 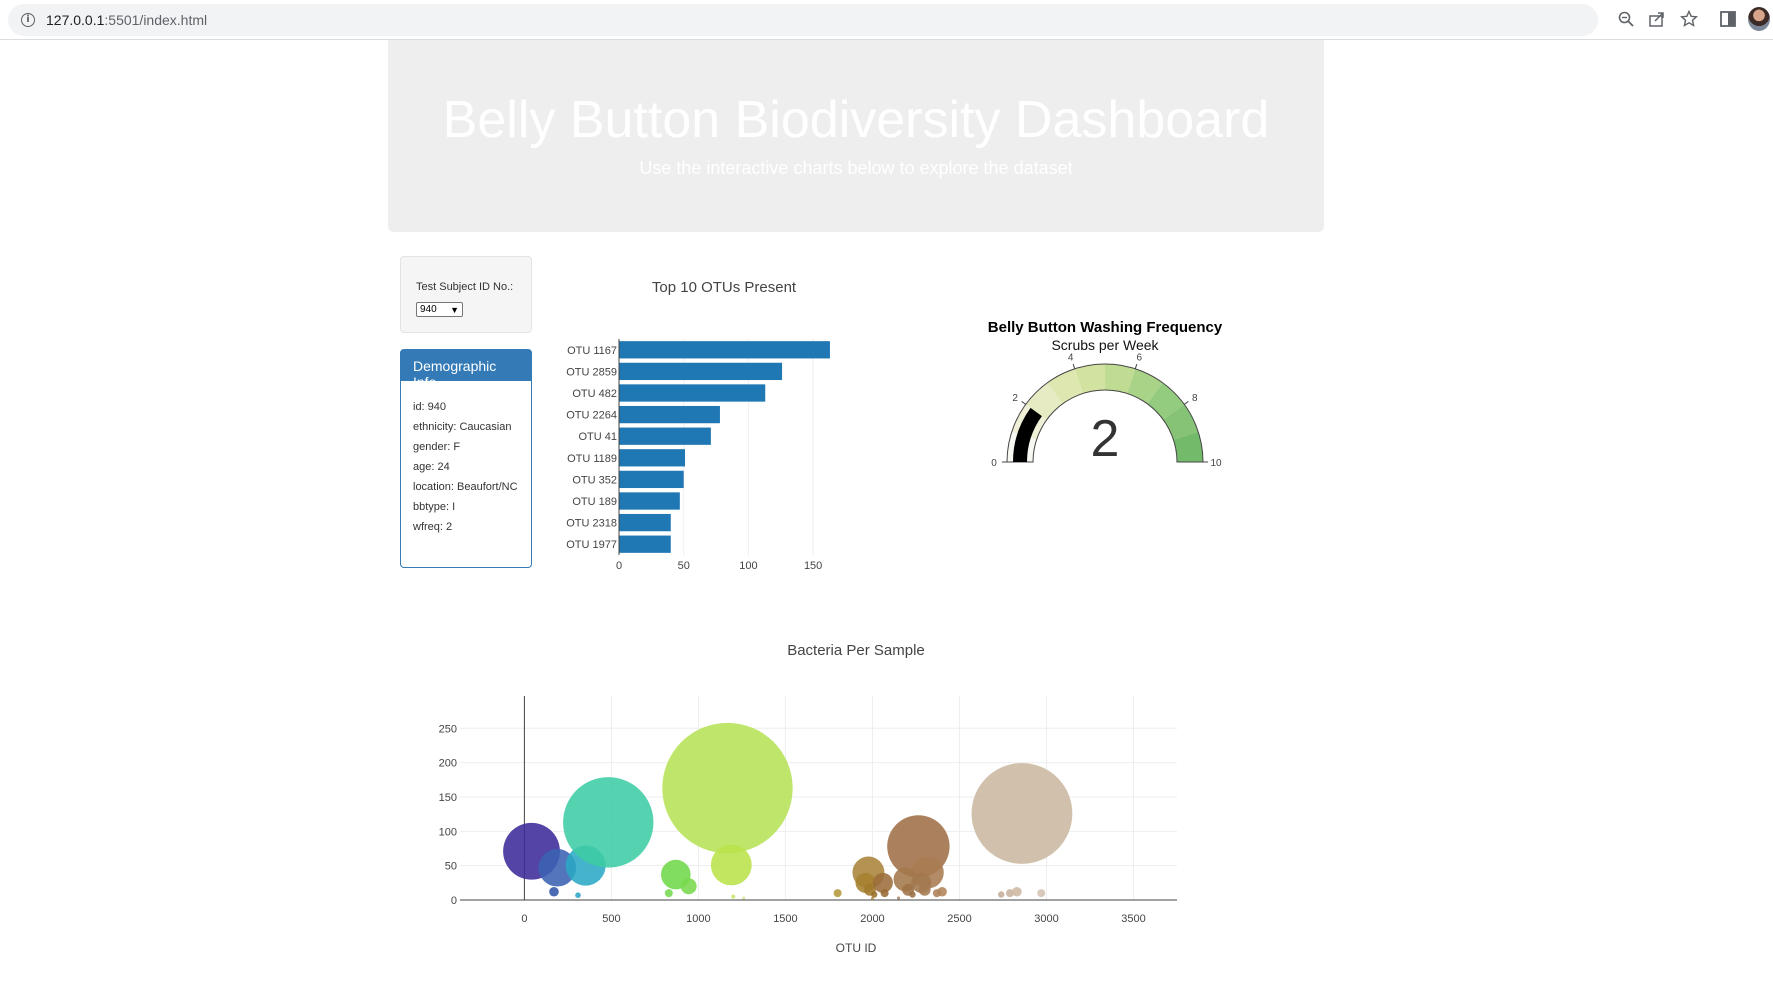 What do you see at coordinates (591, 545) in the screenshot?
I see `bar-y-tick-label: OTU 1977` at bounding box center [591, 545].